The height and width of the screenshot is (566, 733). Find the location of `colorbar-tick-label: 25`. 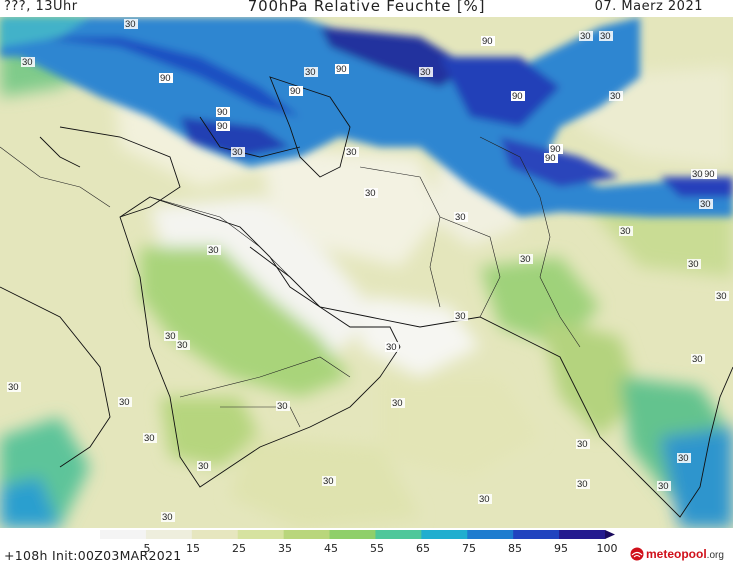

colorbar-tick-label: 25 is located at coordinates (239, 548).